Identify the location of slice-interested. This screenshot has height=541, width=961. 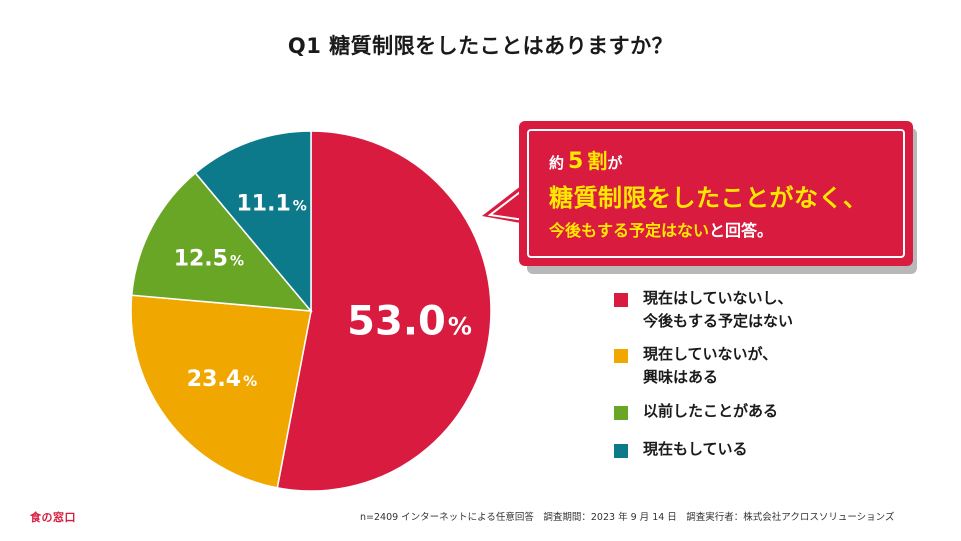
(221, 391).